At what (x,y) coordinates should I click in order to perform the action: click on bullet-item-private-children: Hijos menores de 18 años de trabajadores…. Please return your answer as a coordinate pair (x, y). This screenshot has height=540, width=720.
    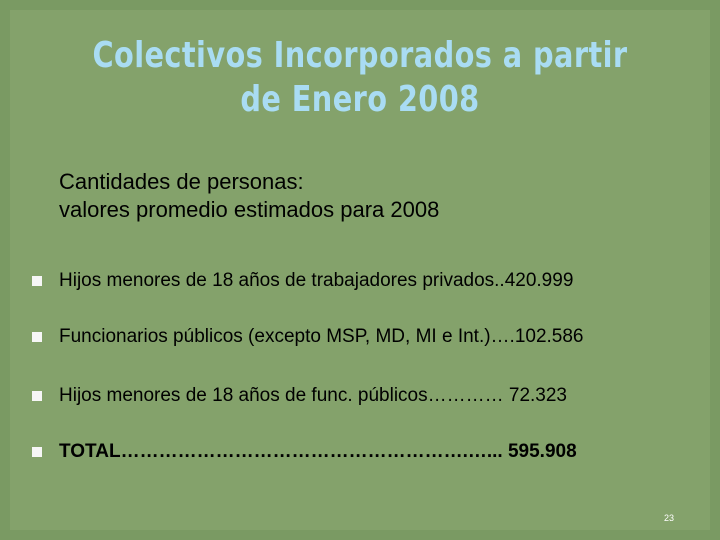
    Looking at the image, I should click on (302, 281).